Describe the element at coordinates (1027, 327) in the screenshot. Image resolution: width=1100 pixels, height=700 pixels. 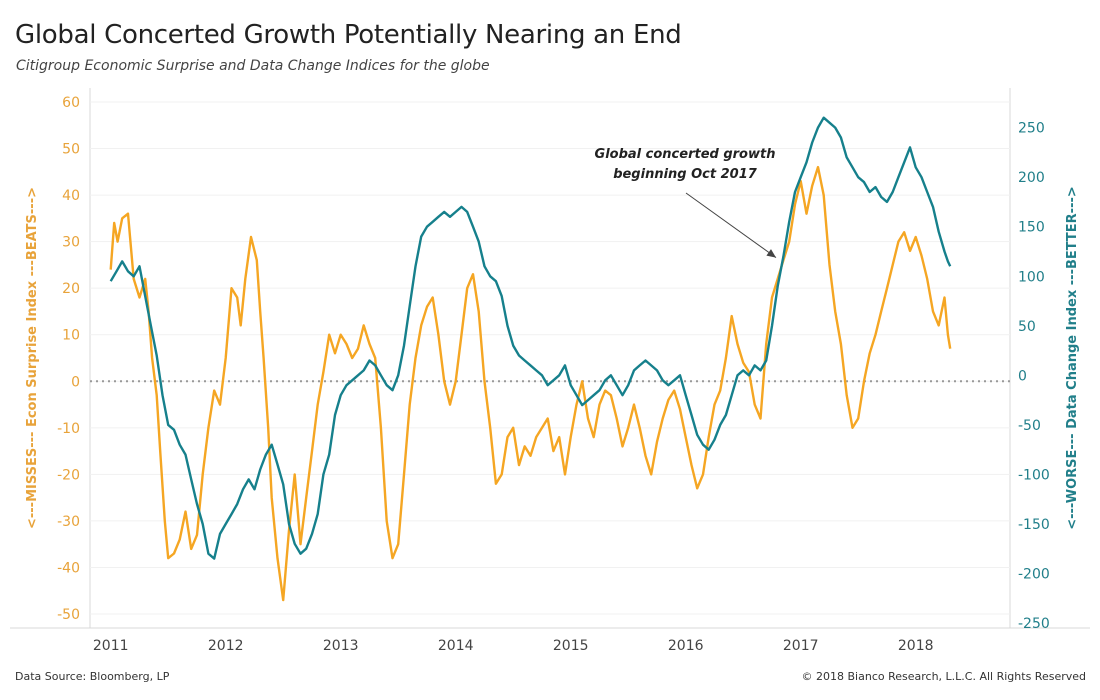
I see `y-right-tick-label: 50` at that location.